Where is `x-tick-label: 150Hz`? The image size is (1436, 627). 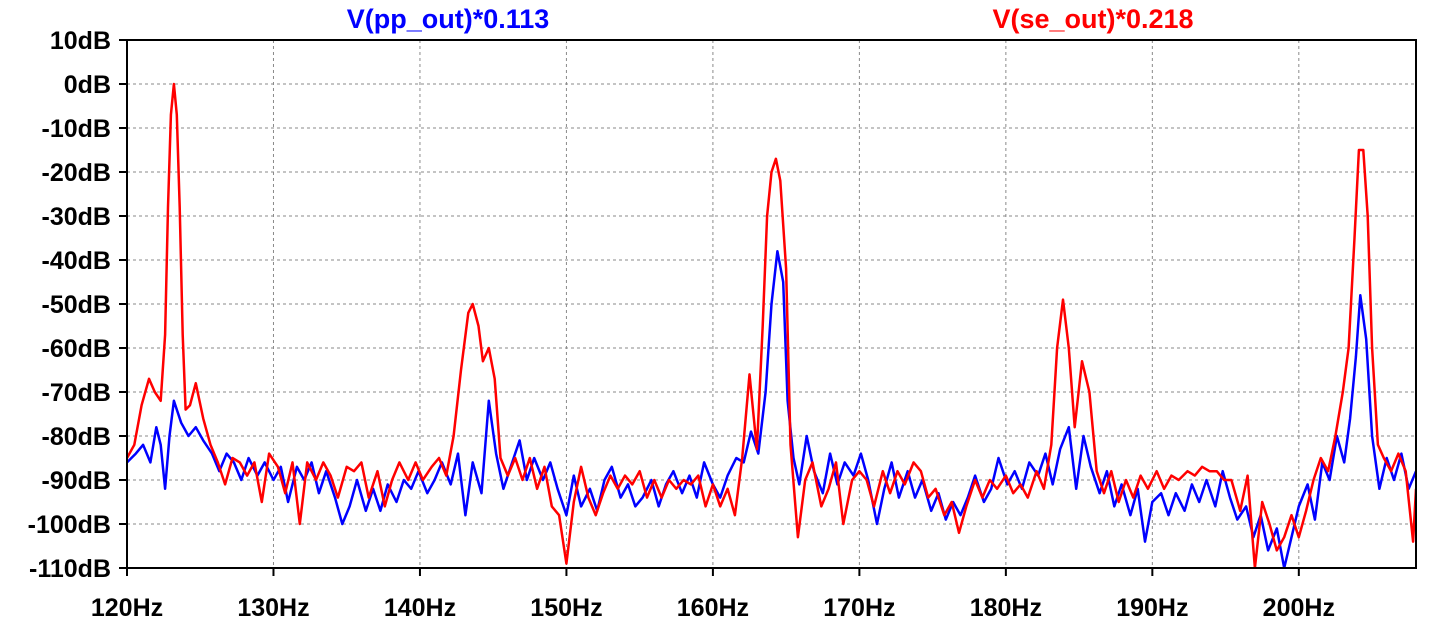
x-tick-label: 150Hz is located at coordinates (566, 608).